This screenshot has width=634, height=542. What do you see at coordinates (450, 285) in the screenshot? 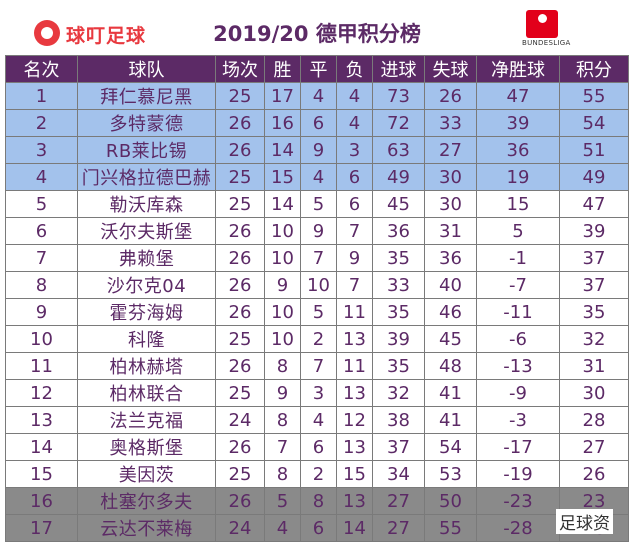
I see `cell-goals-against: 40` at bounding box center [450, 285].